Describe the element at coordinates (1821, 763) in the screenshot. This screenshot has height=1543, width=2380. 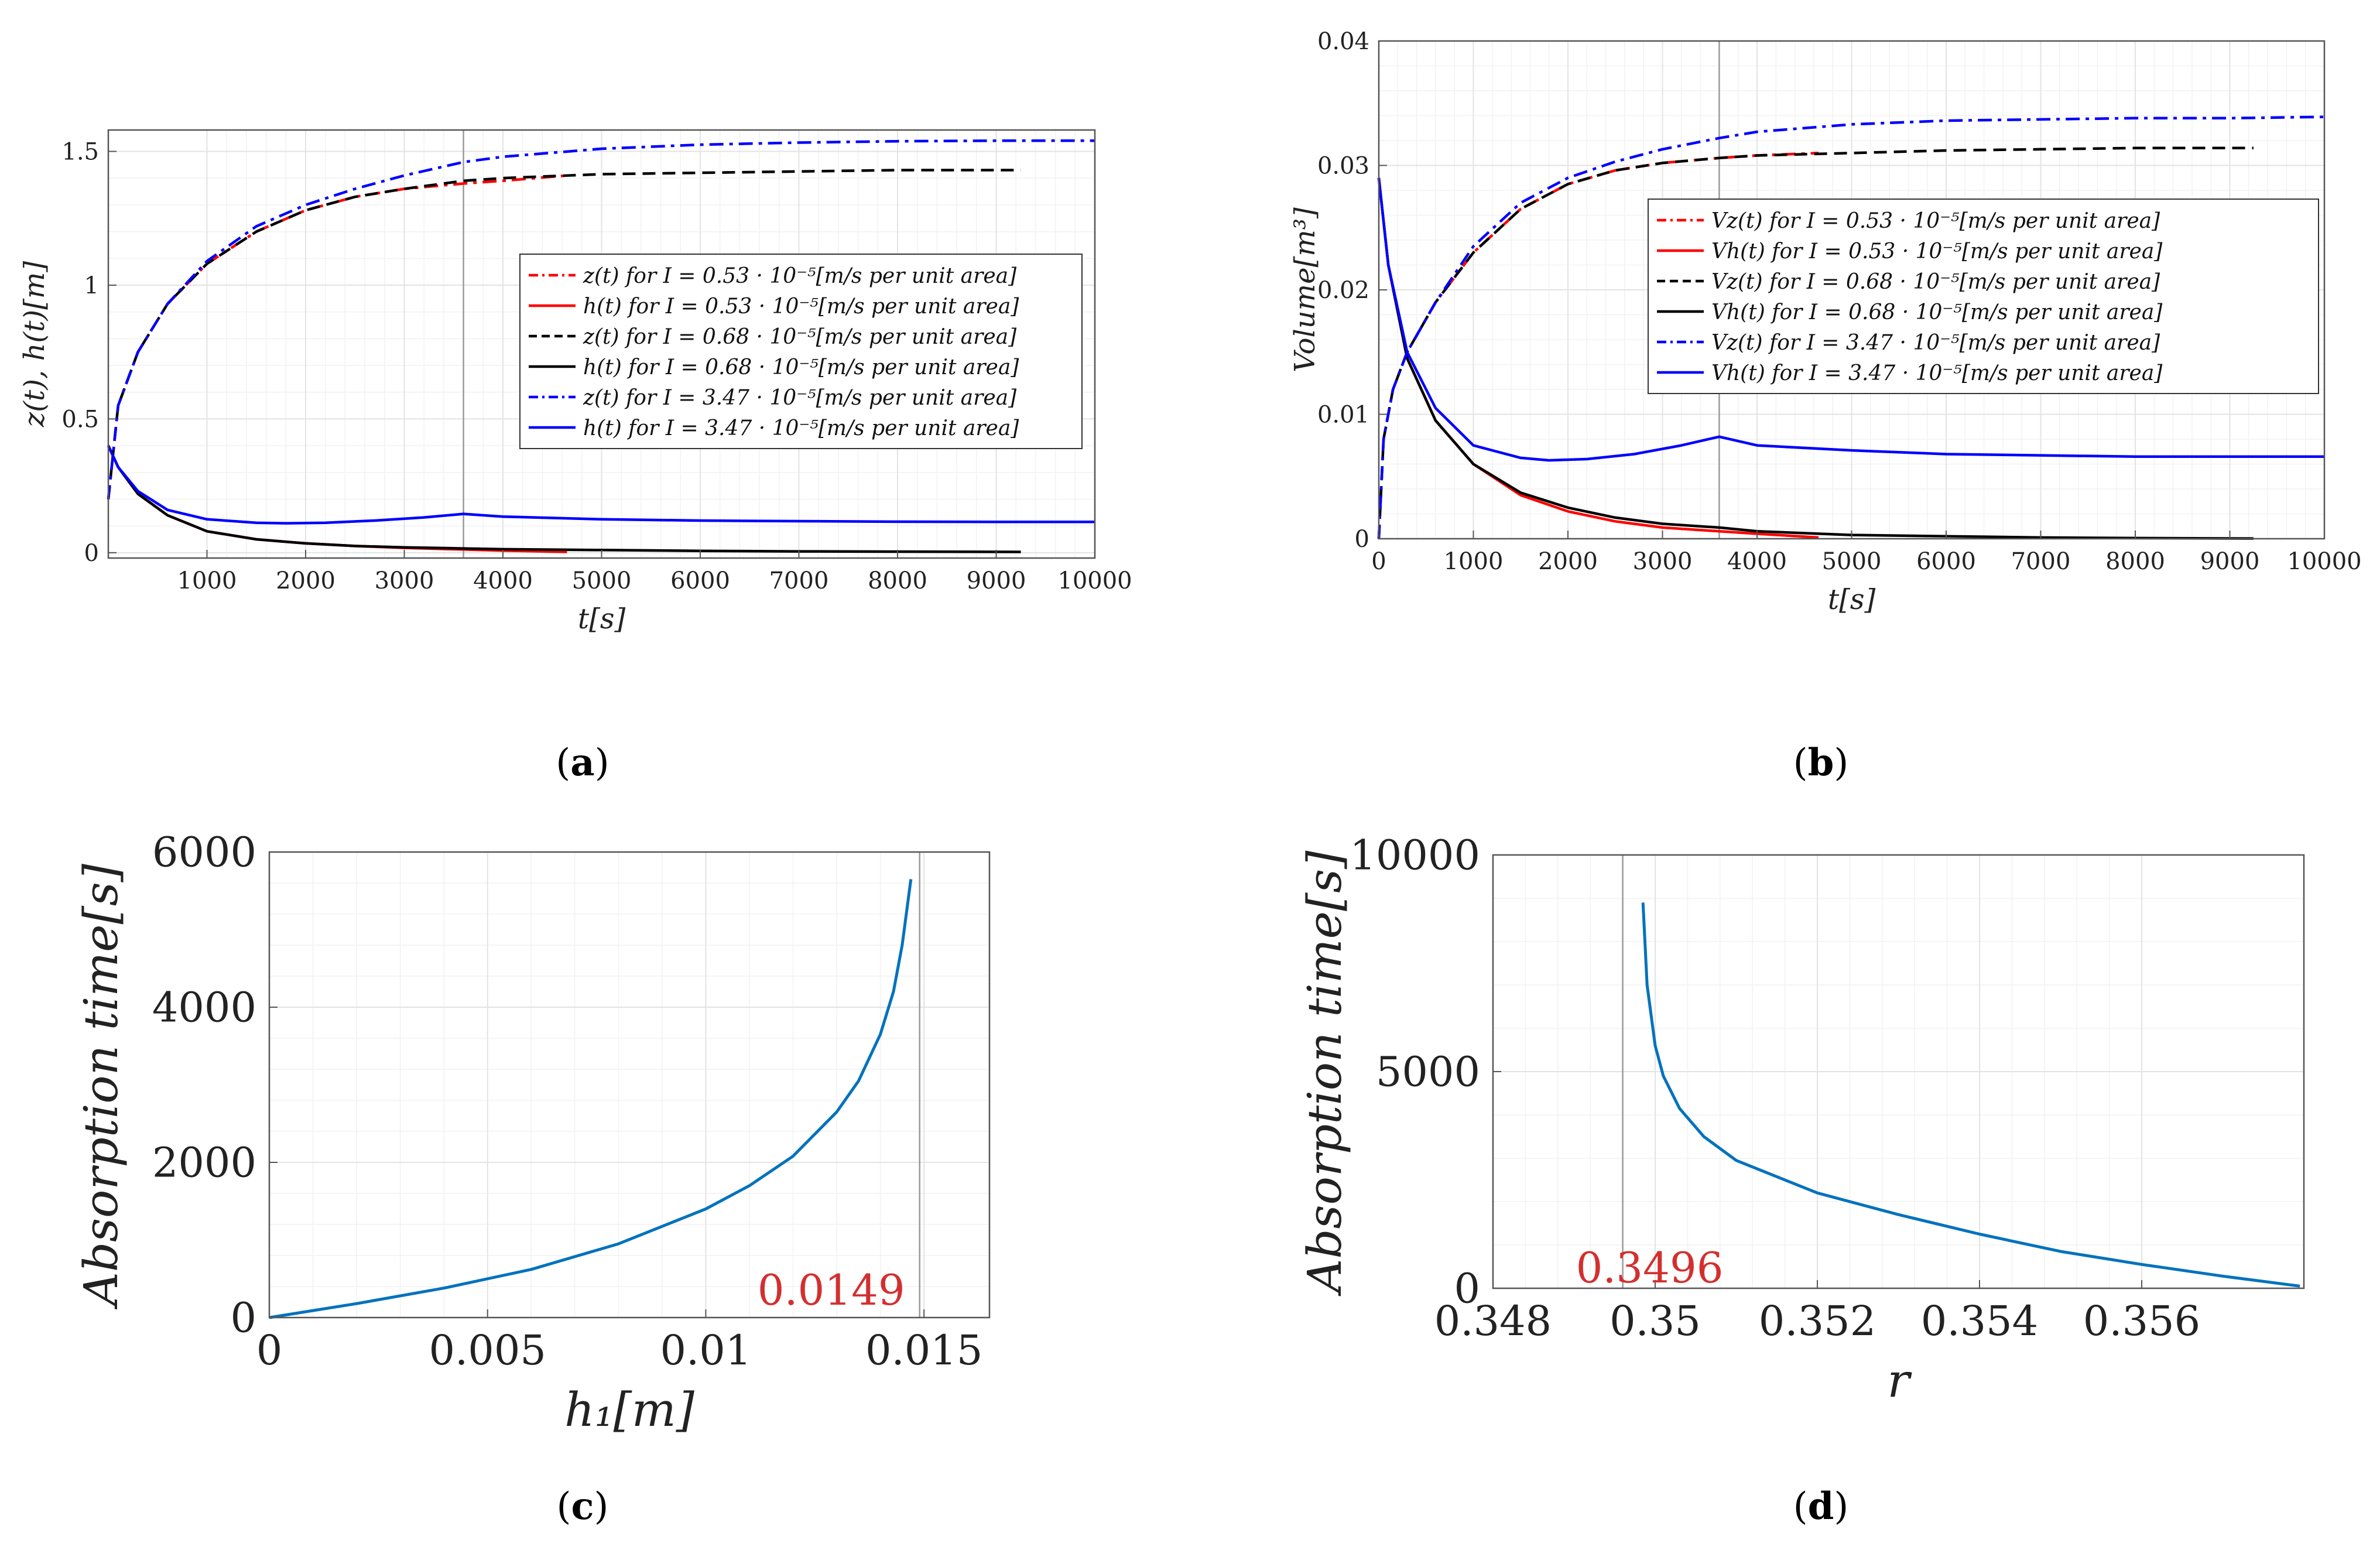
I see `caption-b: (b)` at that location.